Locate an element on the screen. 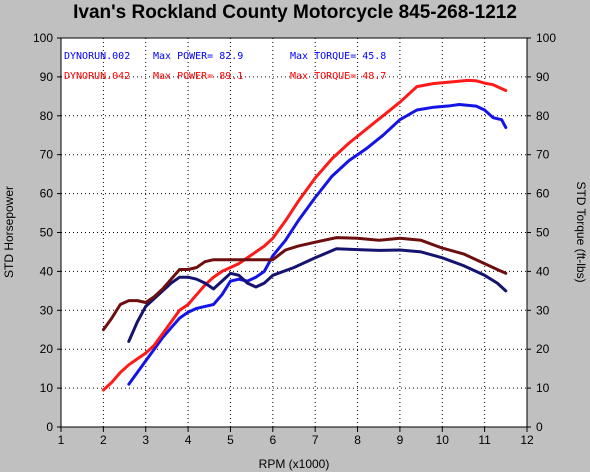 The image size is (590, 472). legend-run-1: DYNORUN.002 is located at coordinates (97, 56).